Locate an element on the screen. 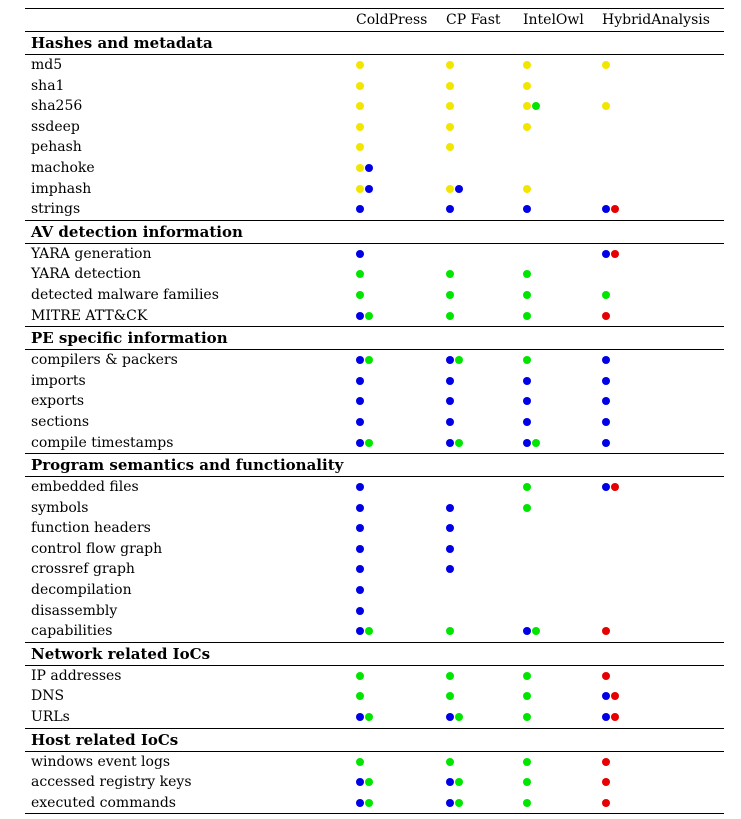  table-row: strings is located at coordinates (374, 209).